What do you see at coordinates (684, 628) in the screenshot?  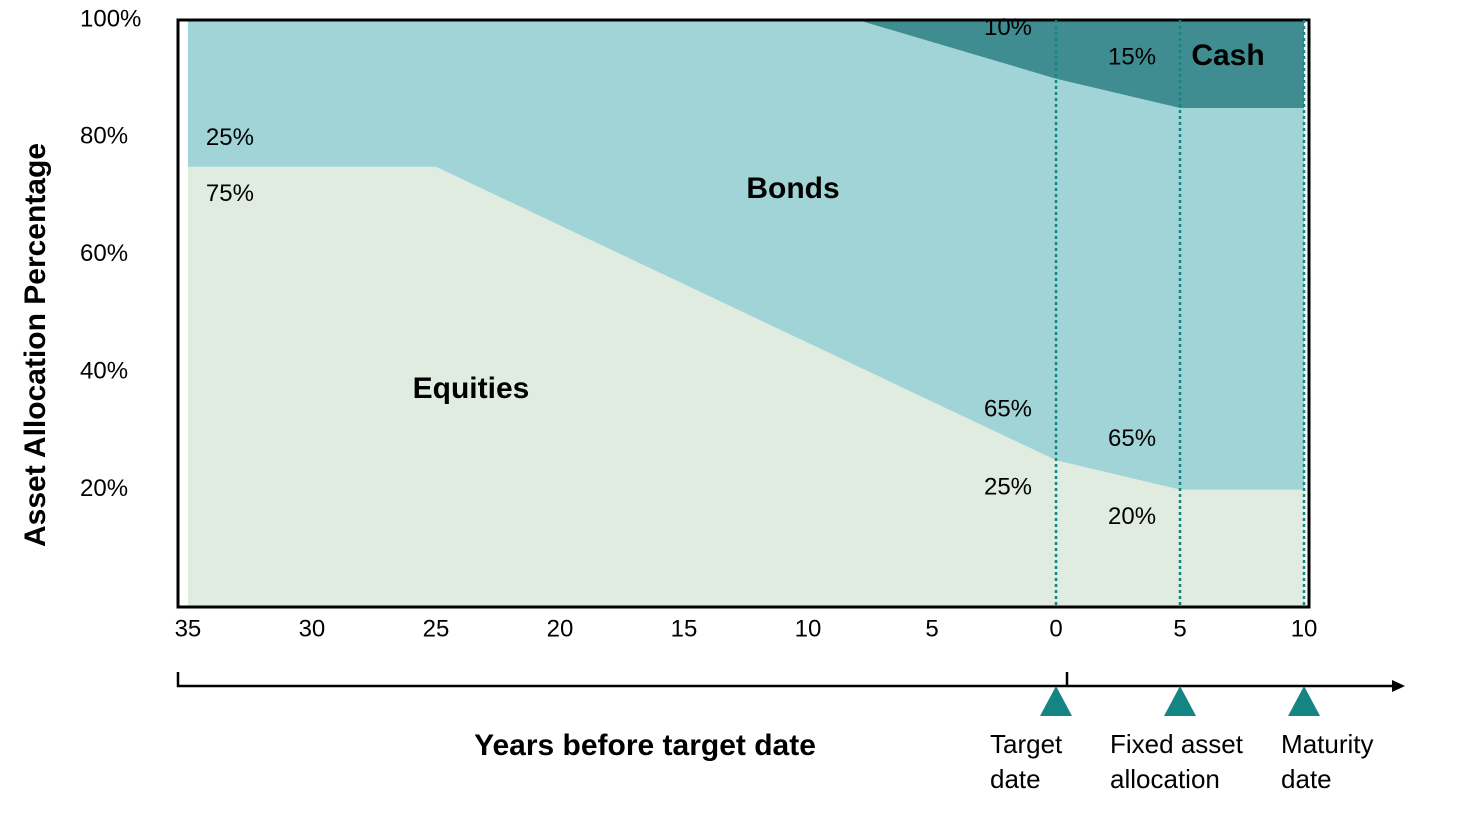 I see `x-tick-label: 15` at bounding box center [684, 628].